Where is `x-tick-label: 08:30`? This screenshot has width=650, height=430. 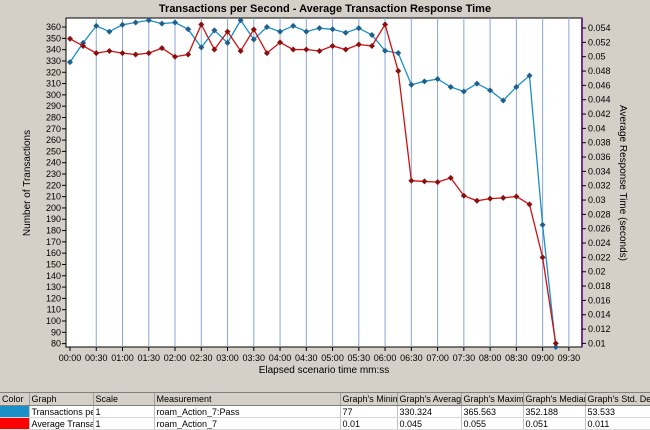
x-tick-label: 08:30 is located at coordinates (516, 358).